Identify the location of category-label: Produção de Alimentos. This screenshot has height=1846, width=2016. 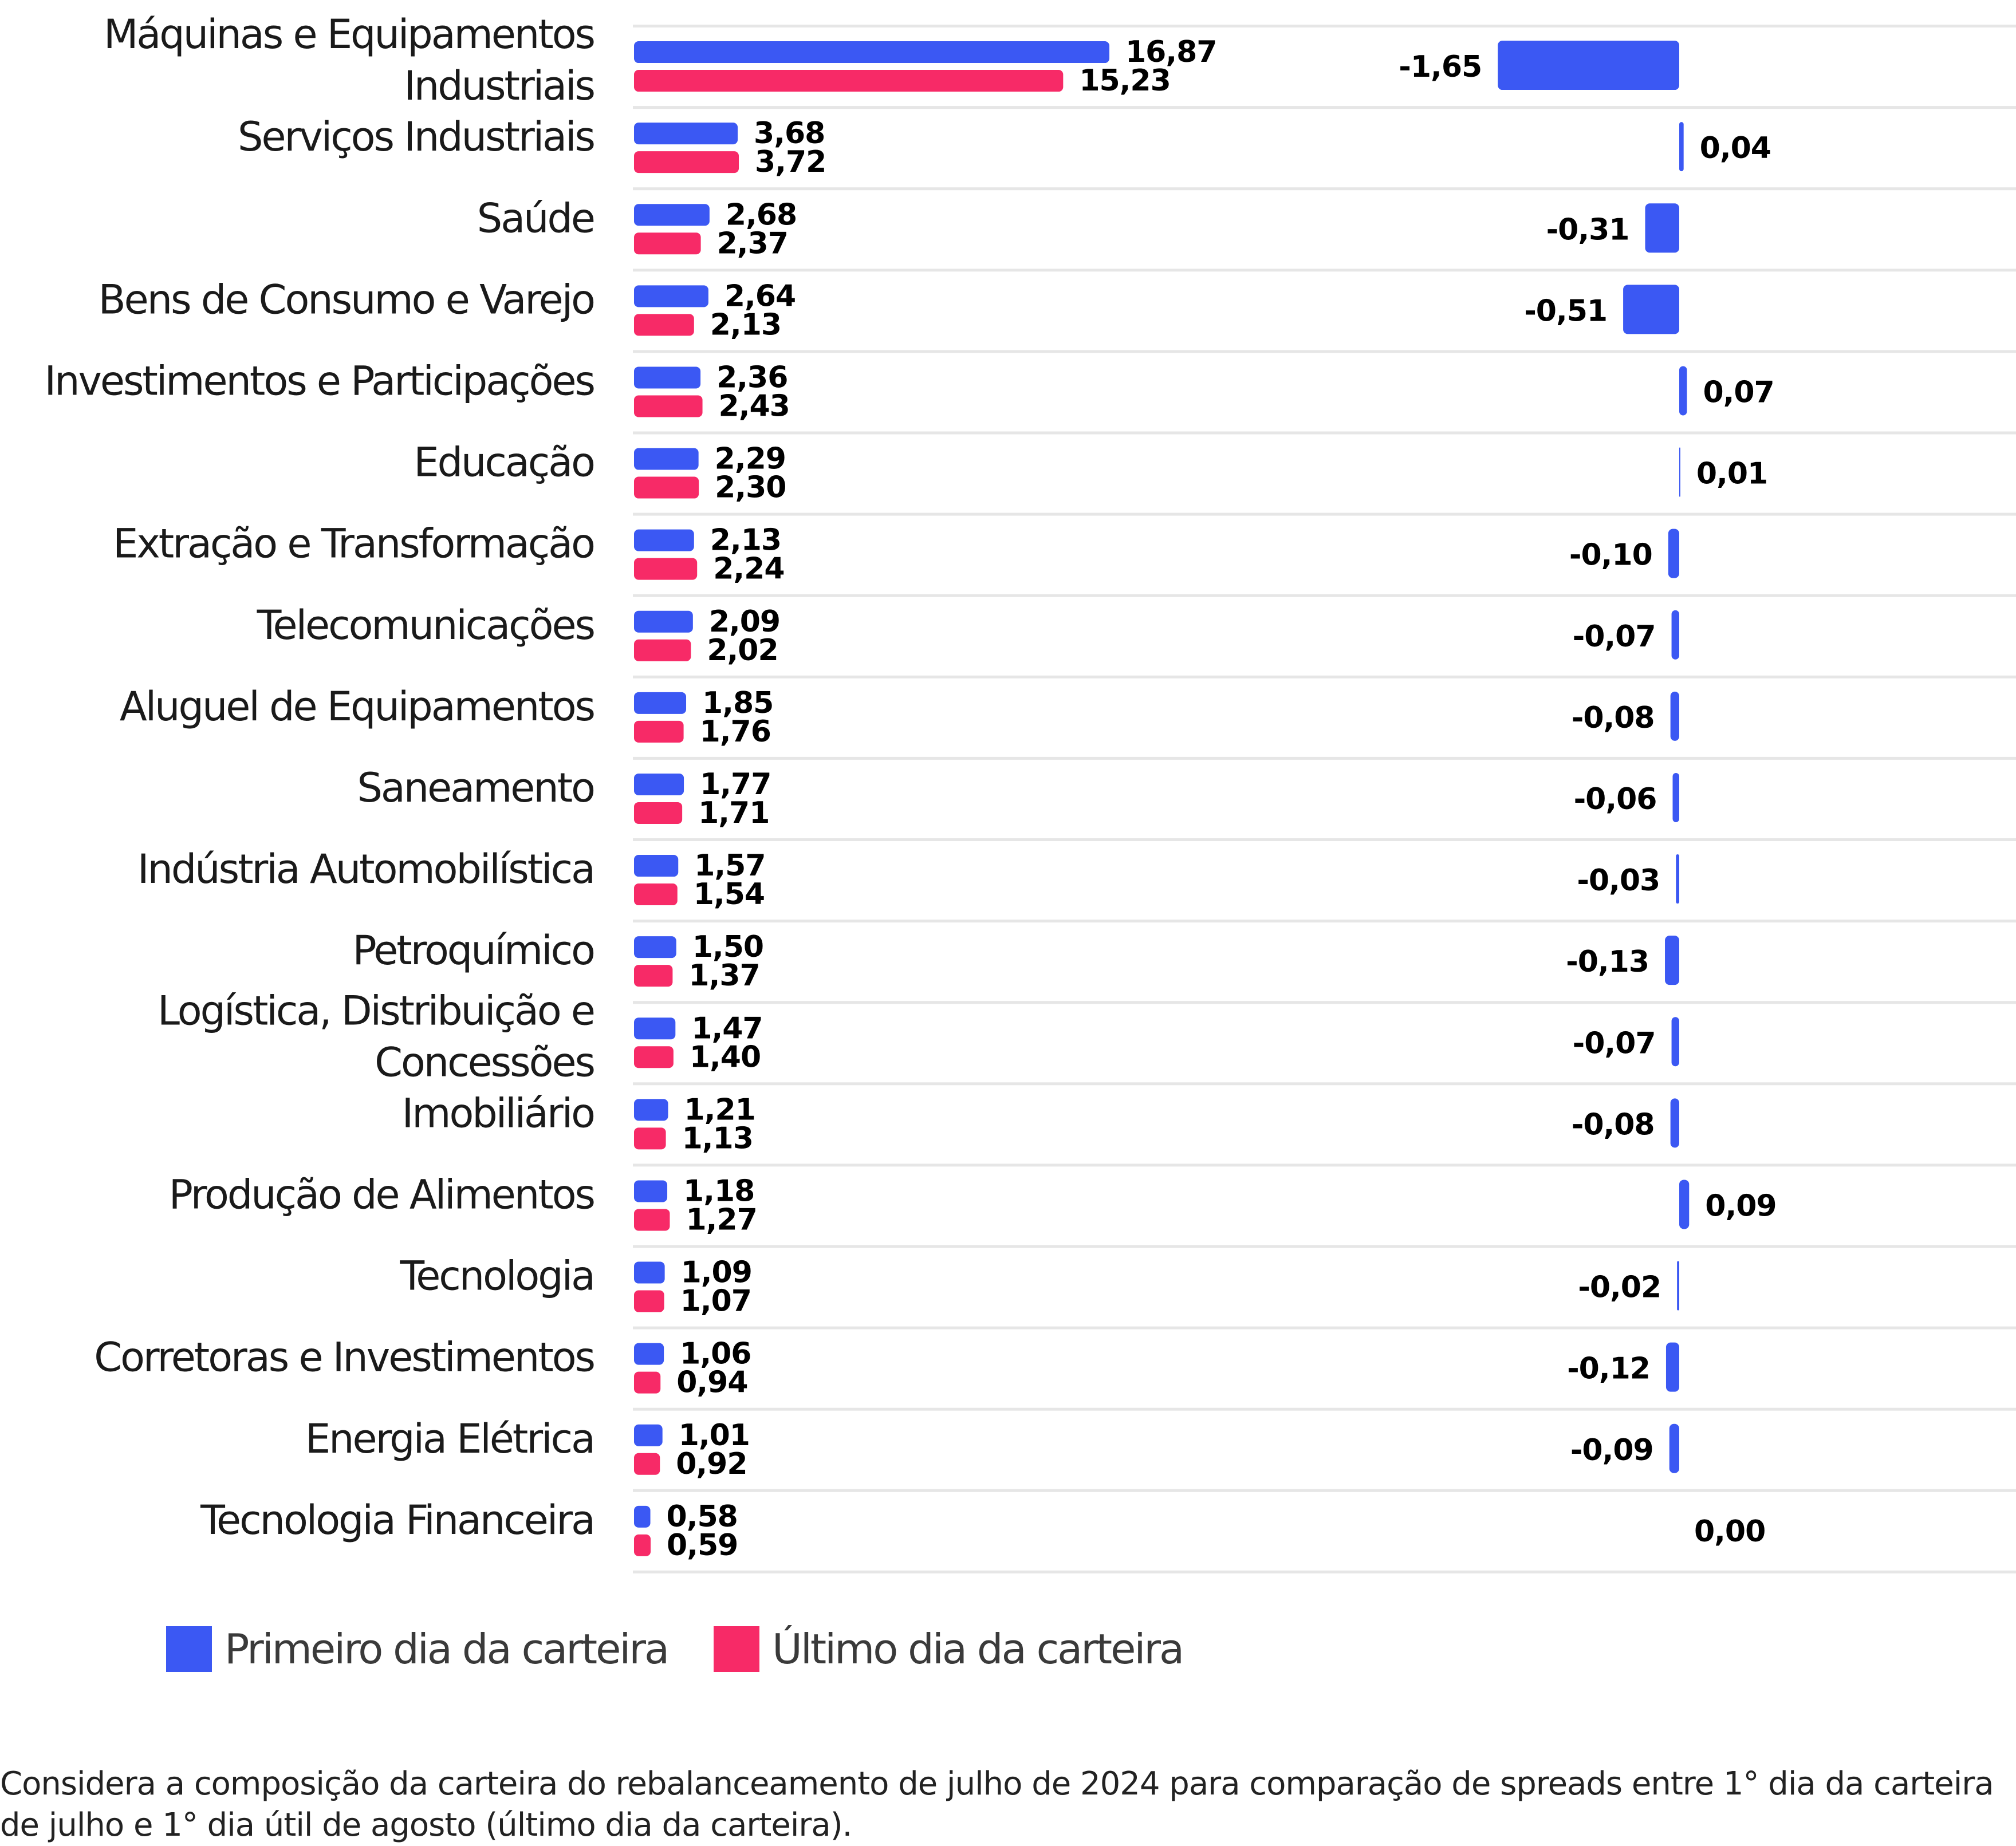
(381, 1195).